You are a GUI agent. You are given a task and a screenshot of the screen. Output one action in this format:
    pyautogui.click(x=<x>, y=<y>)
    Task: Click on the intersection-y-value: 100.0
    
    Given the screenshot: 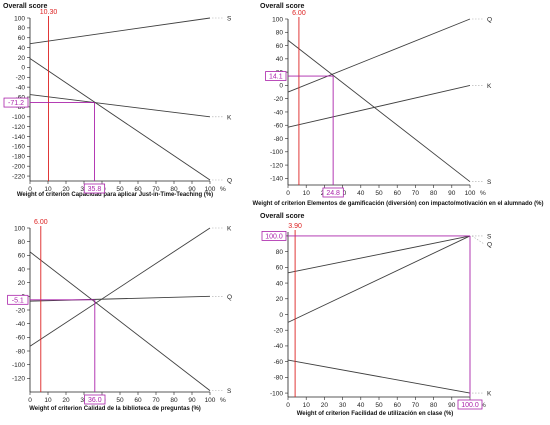 What is the action you would take?
    pyautogui.click(x=274, y=236)
    